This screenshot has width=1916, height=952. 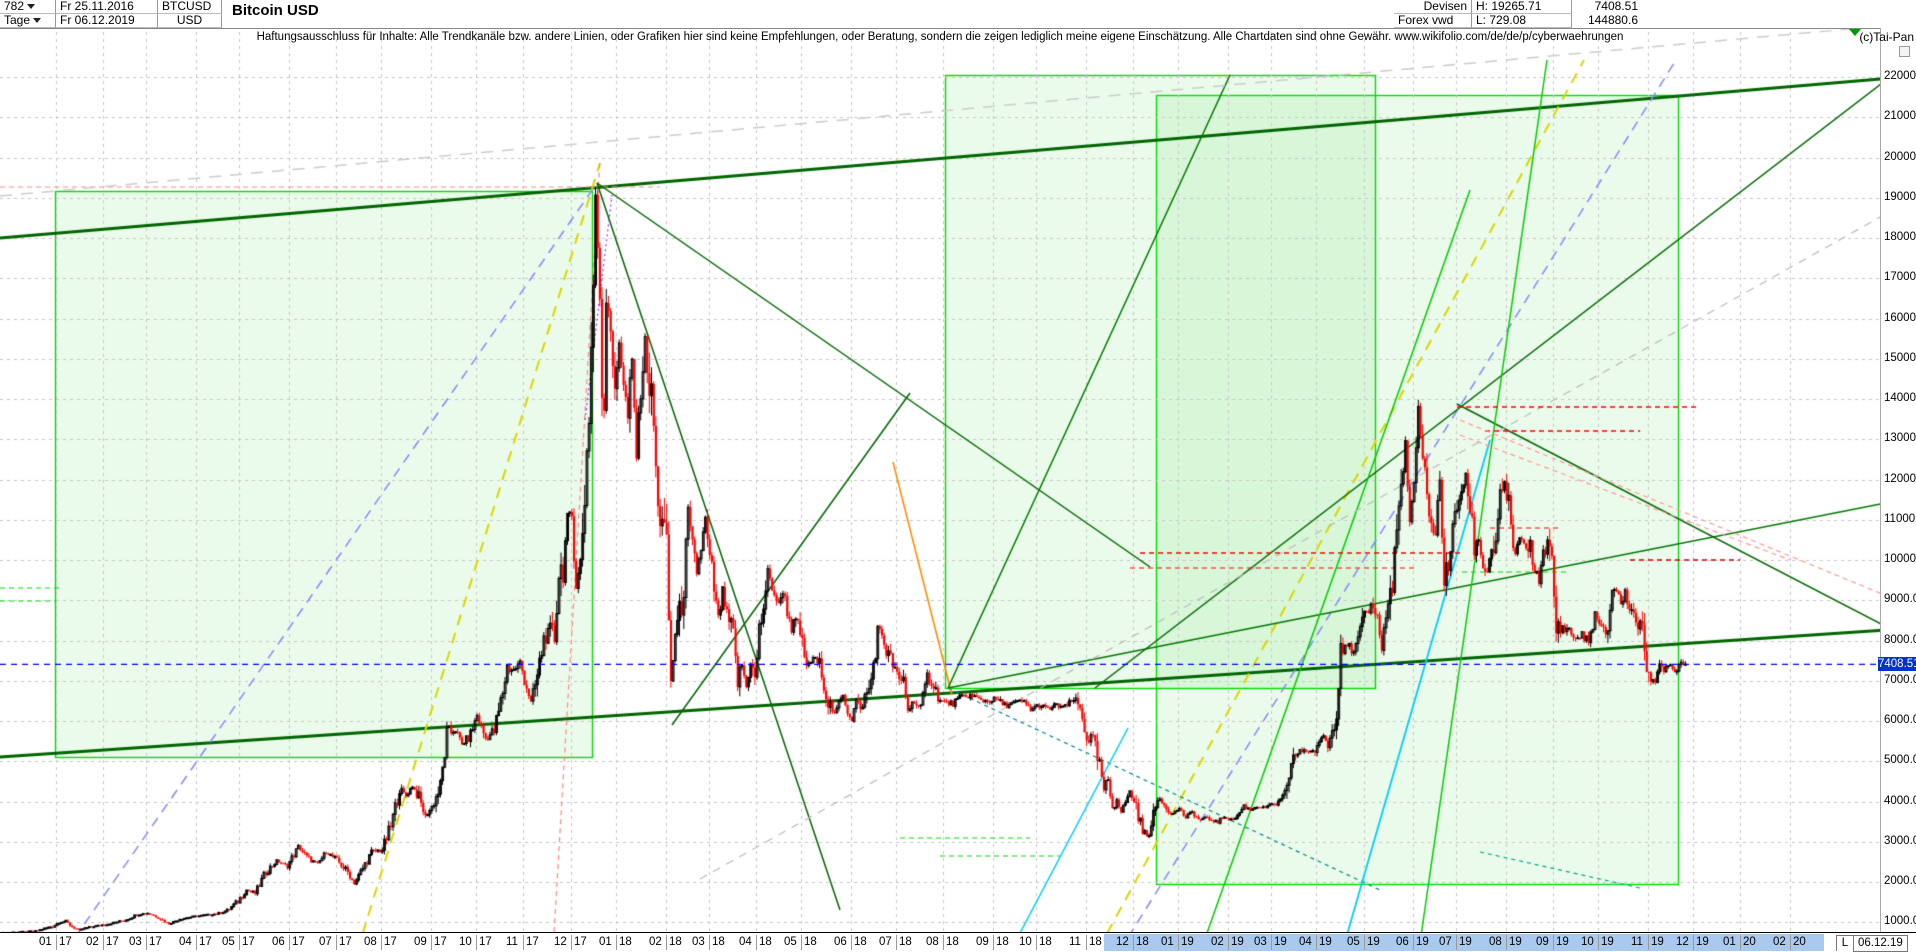 What do you see at coordinates (325, 942) in the screenshot?
I see `time-axis-month: 07` at bounding box center [325, 942].